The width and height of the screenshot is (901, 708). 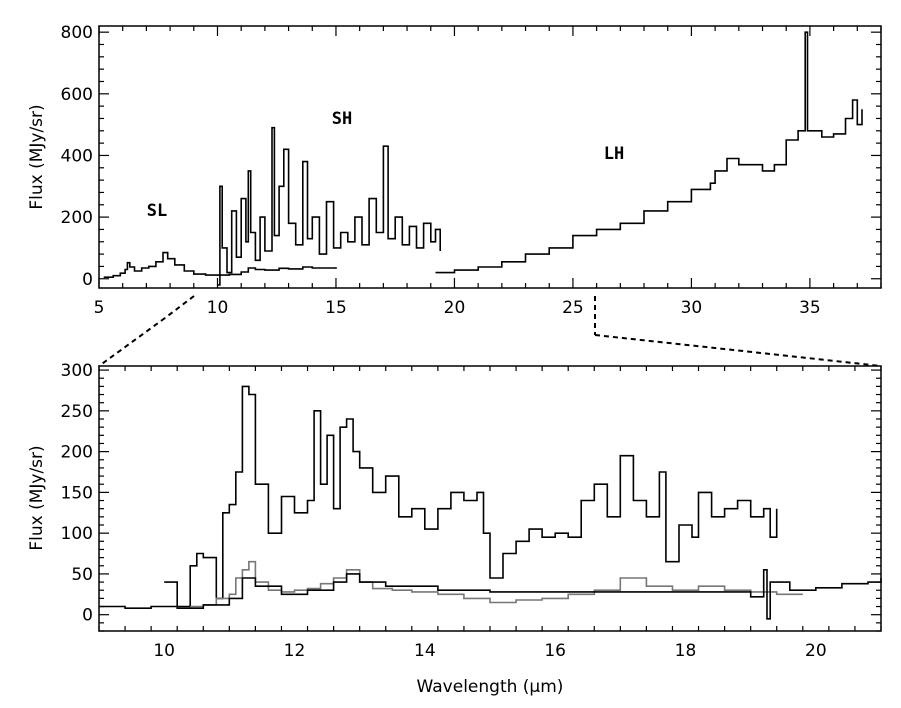 What do you see at coordinates (295, 651) in the screenshot?
I see `bottom-xtick-label: 12` at bounding box center [295, 651].